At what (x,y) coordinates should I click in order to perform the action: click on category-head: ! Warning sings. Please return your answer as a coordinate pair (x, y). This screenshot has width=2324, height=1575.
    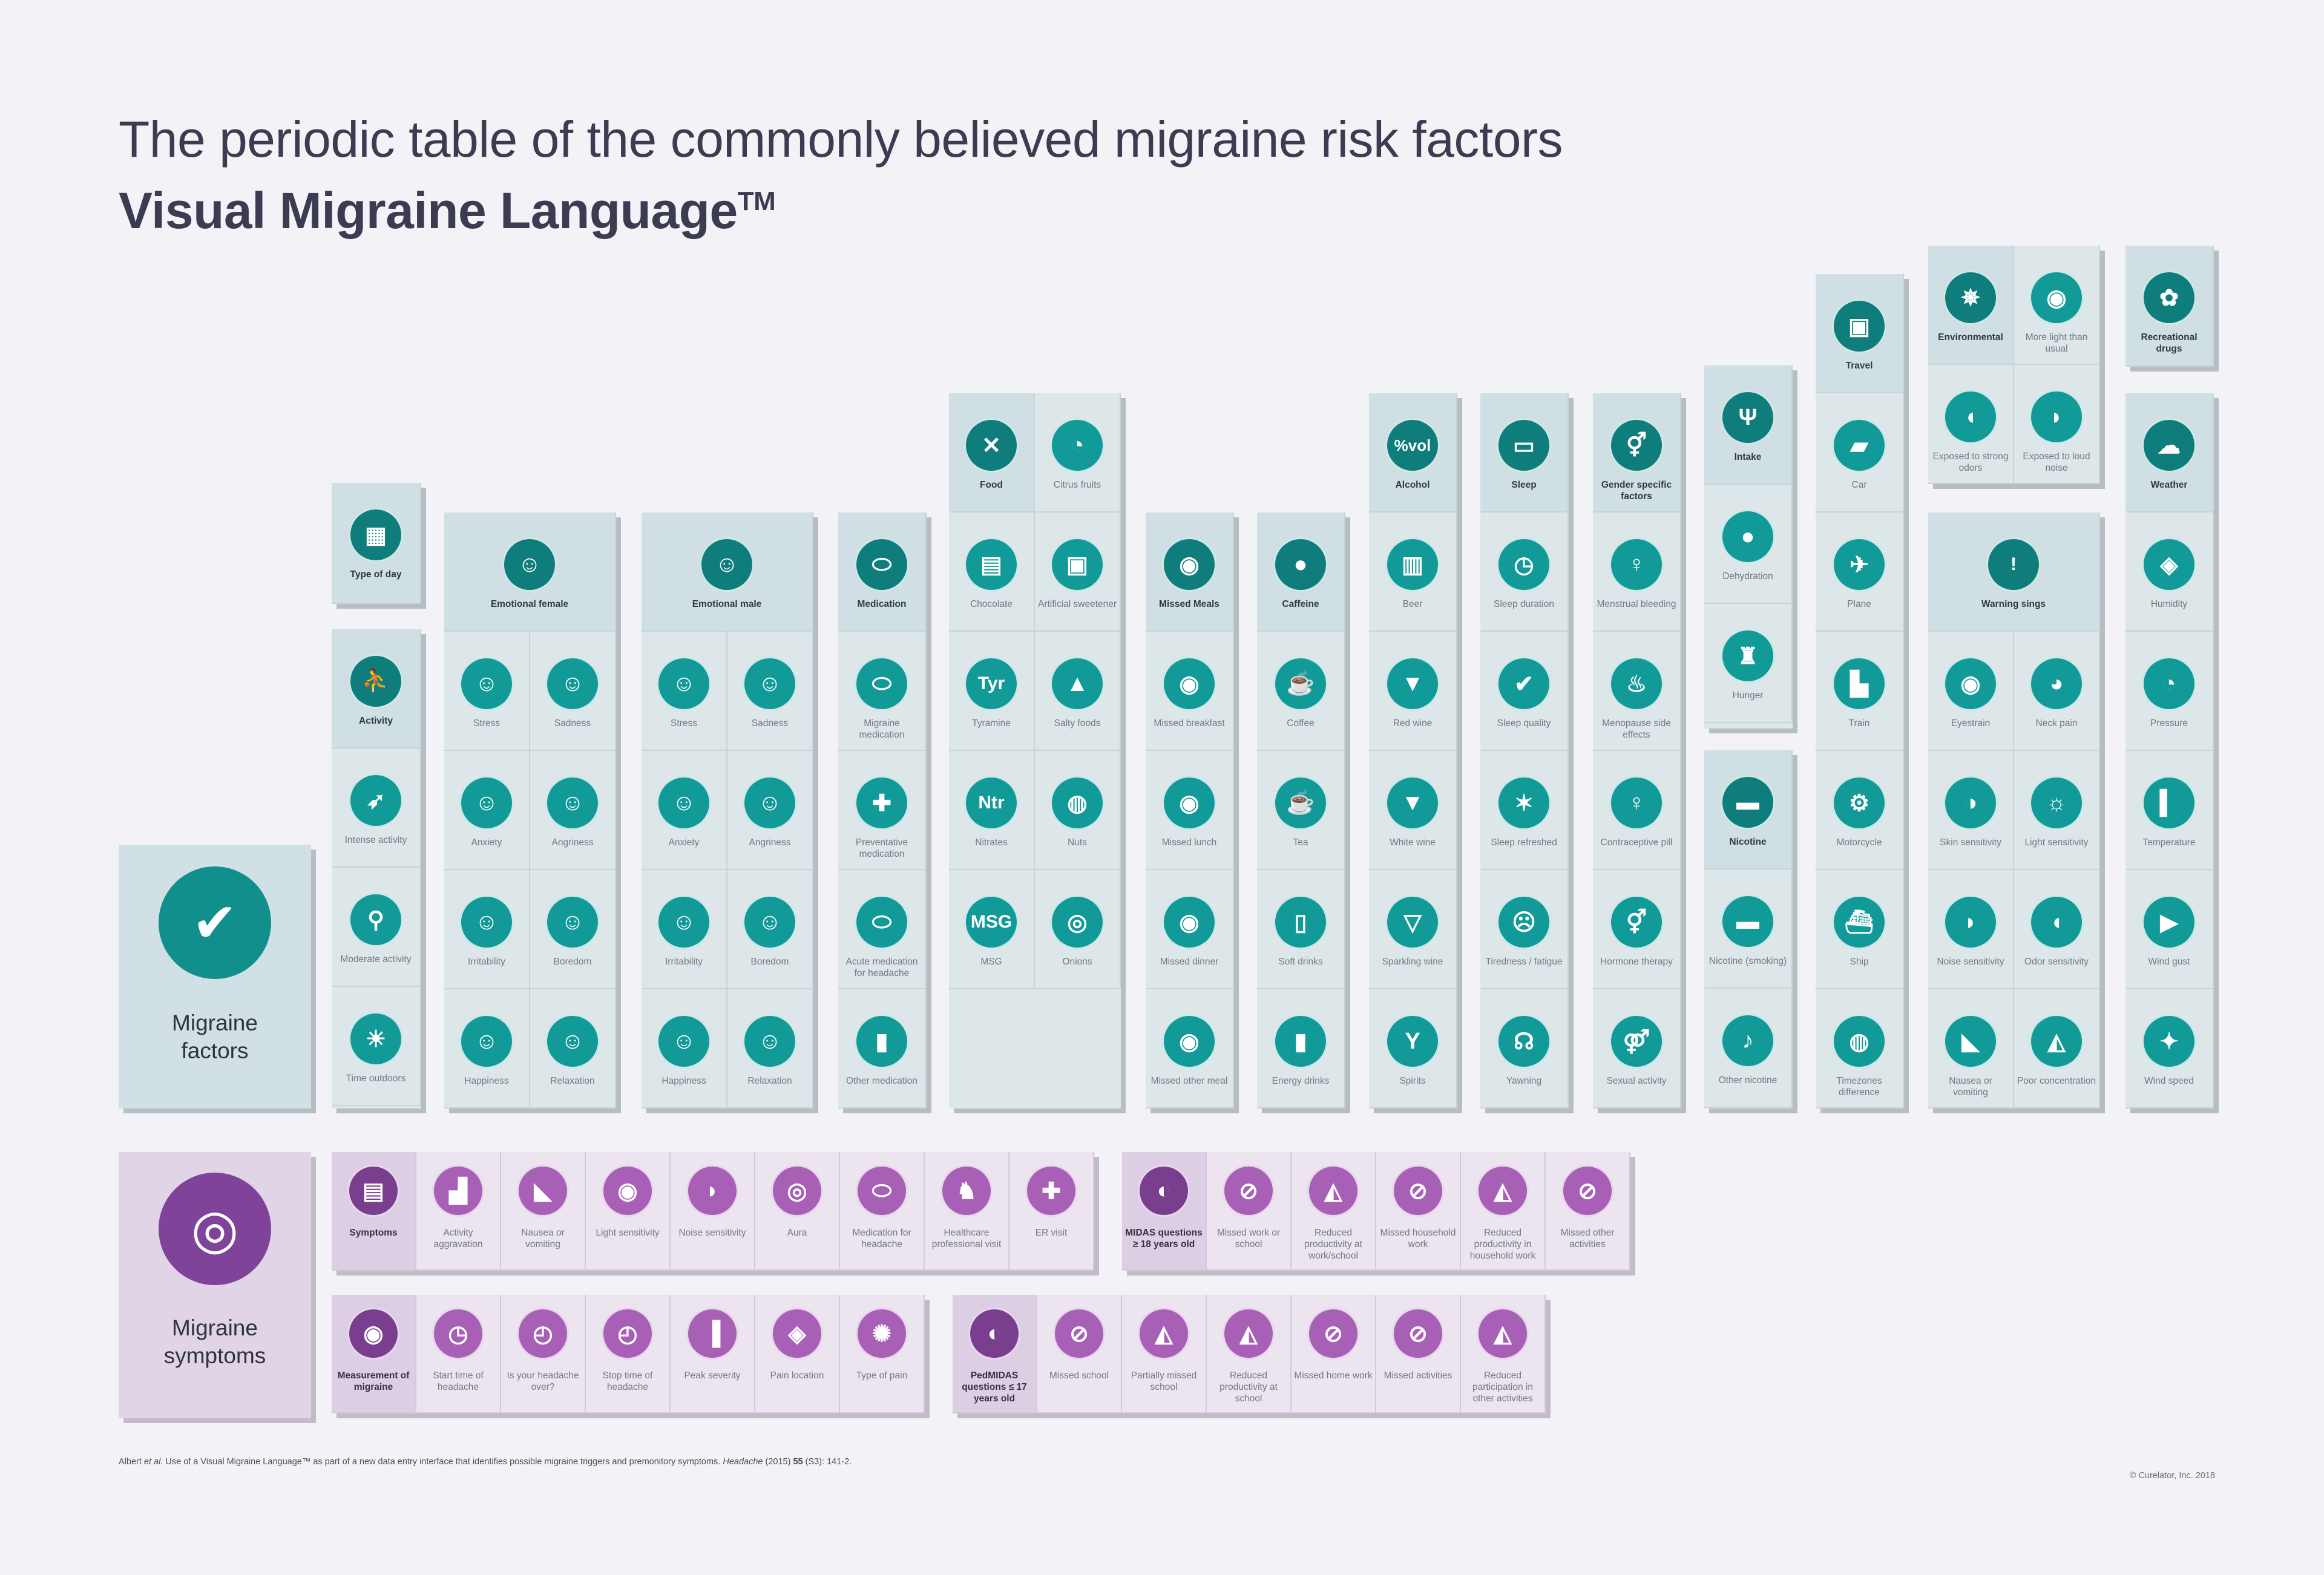
    Looking at the image, I should click on (2014, 572).